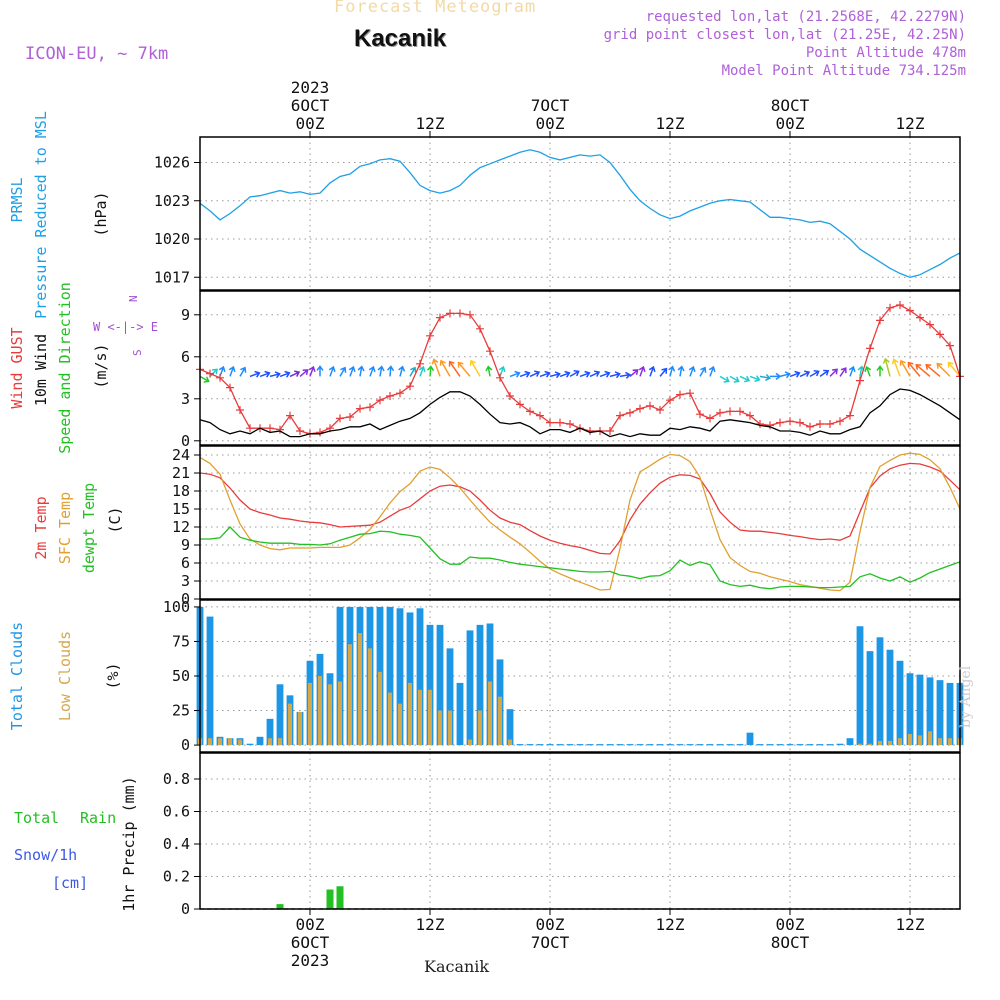  I want to click on bottom-time-label: 8OCT, so click(790, 942).